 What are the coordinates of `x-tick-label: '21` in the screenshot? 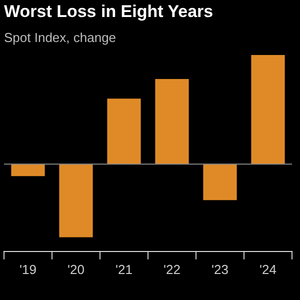 It's located at (124, 269).